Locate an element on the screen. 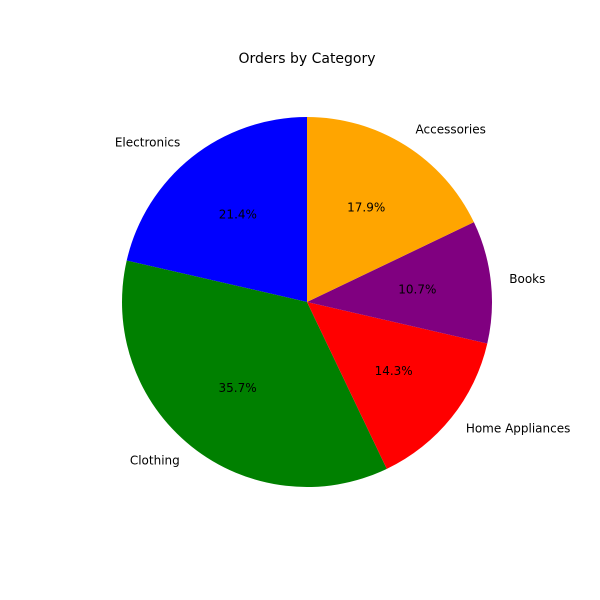 Image resolution: width=600 pixels, height=600 pixels. percent-labels: 21.4% 35.7% 14.3% 10.7% 17.9% is located at coordinates (328, 298).